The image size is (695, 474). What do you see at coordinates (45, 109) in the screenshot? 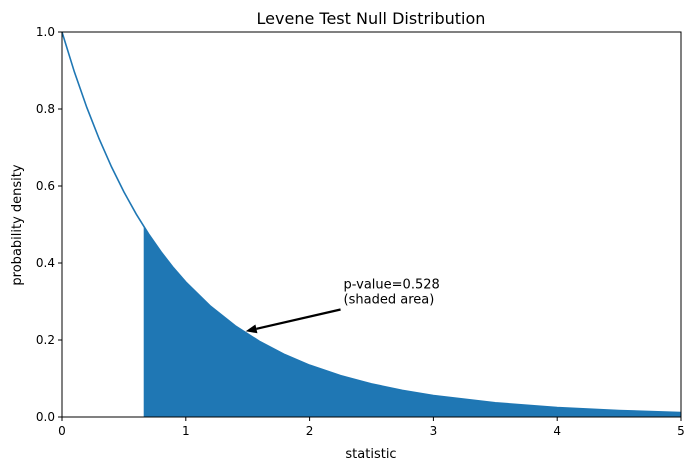
I see `y-tick-label: 0.8` at bounding box center [45, 109].